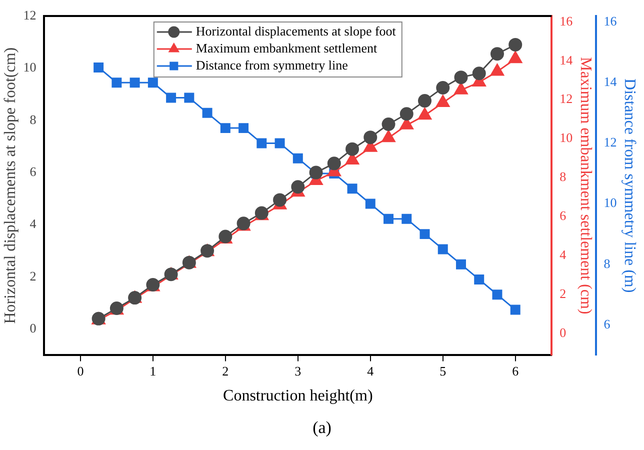 Image resolution: width=644 pixels, height=450 pixels. What do you see at coordinates (566, 138) in the screenshot?
I see `y2-tick-label: 10` at bounding box center [566, 138].